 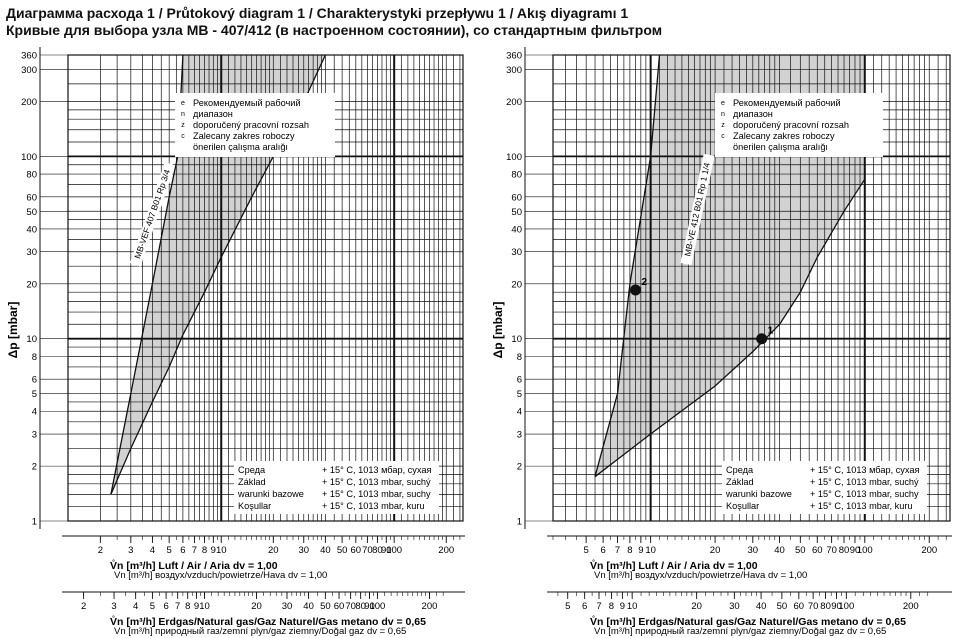 What do you see at coordinates (29, 157) in the screenshot?
I see `y-tick-label: 100` at bounding box center [29, 157].